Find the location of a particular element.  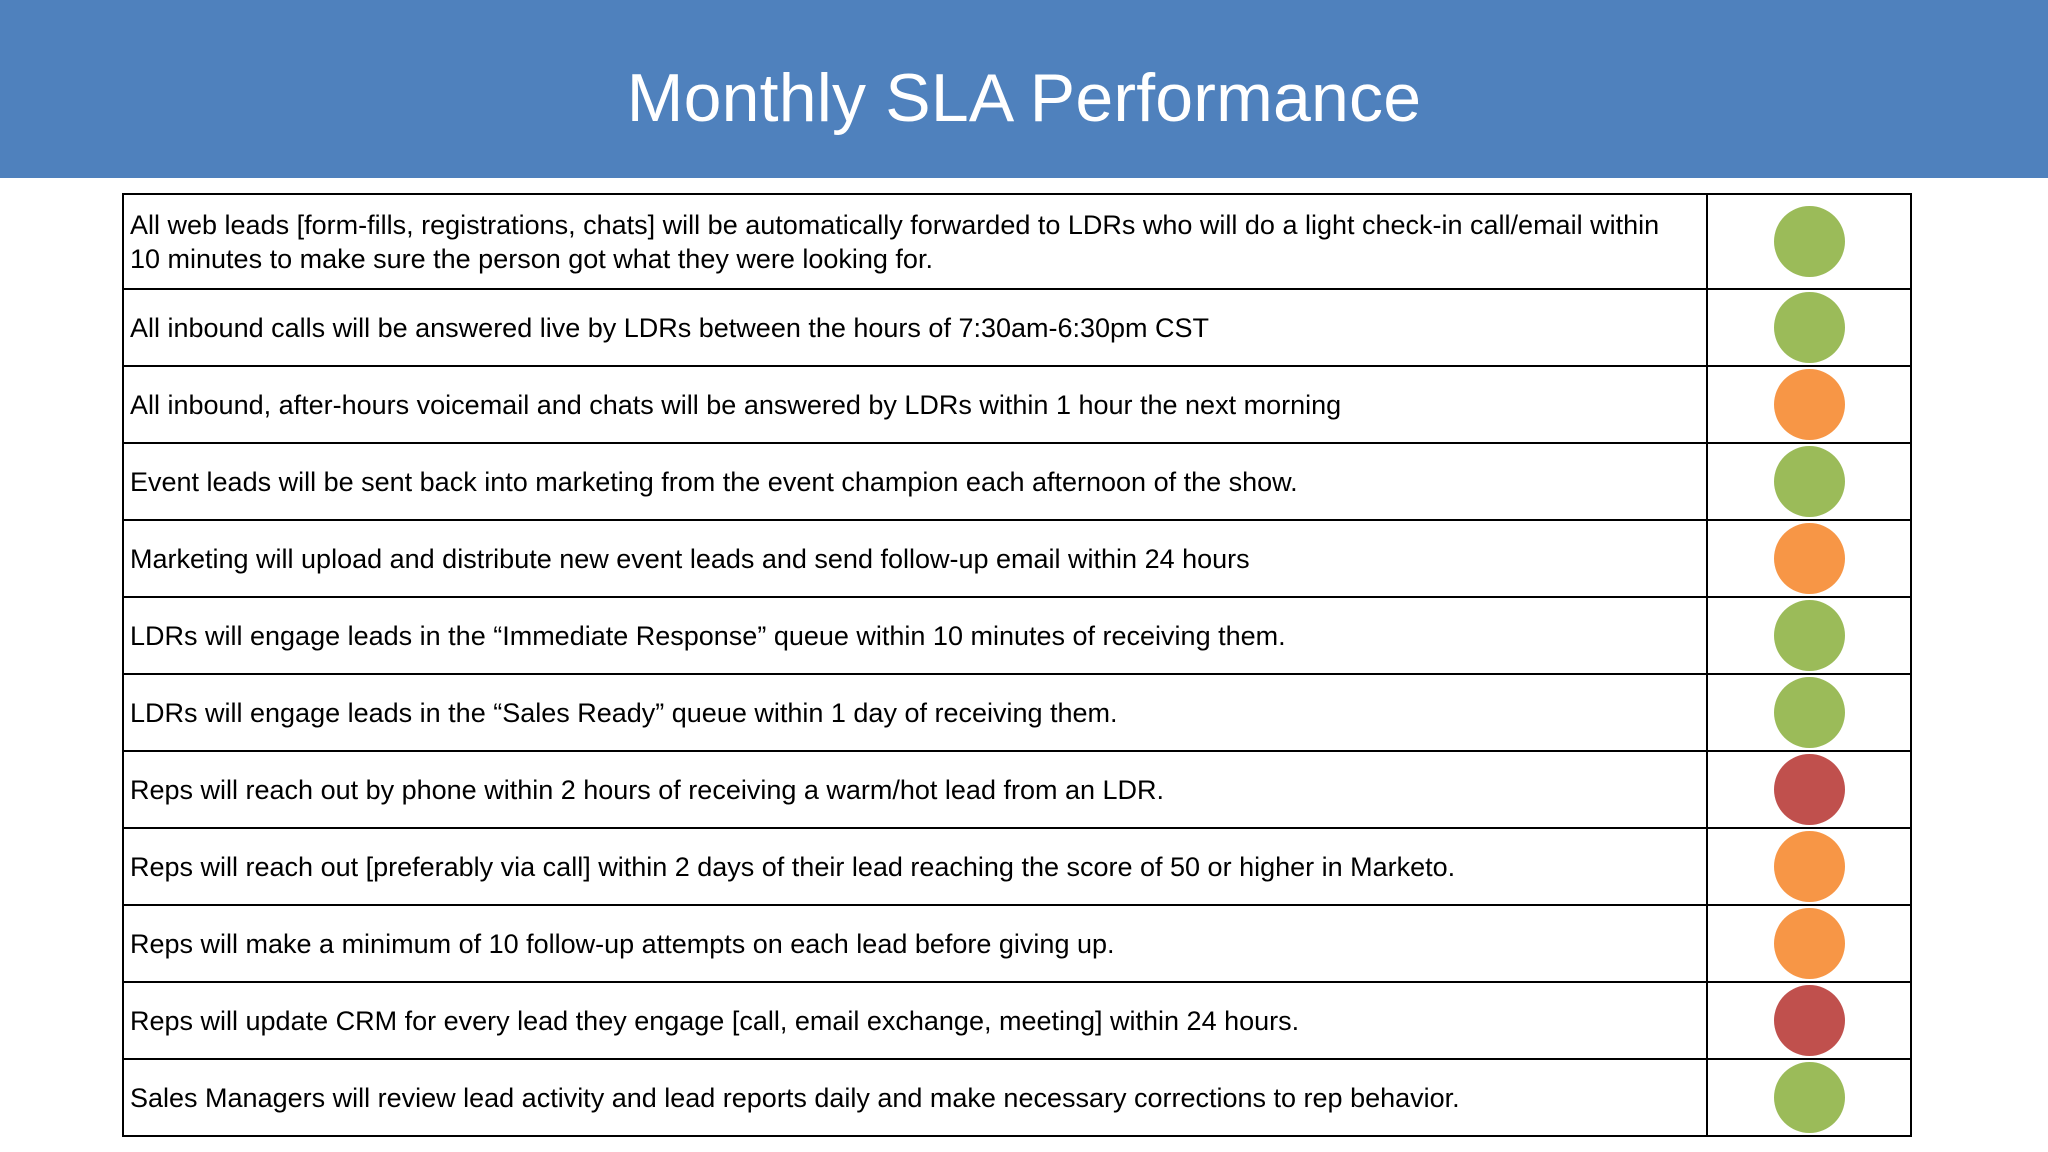

slide-title: Monthly SLA Performance is located at coordinates (1024, 98).